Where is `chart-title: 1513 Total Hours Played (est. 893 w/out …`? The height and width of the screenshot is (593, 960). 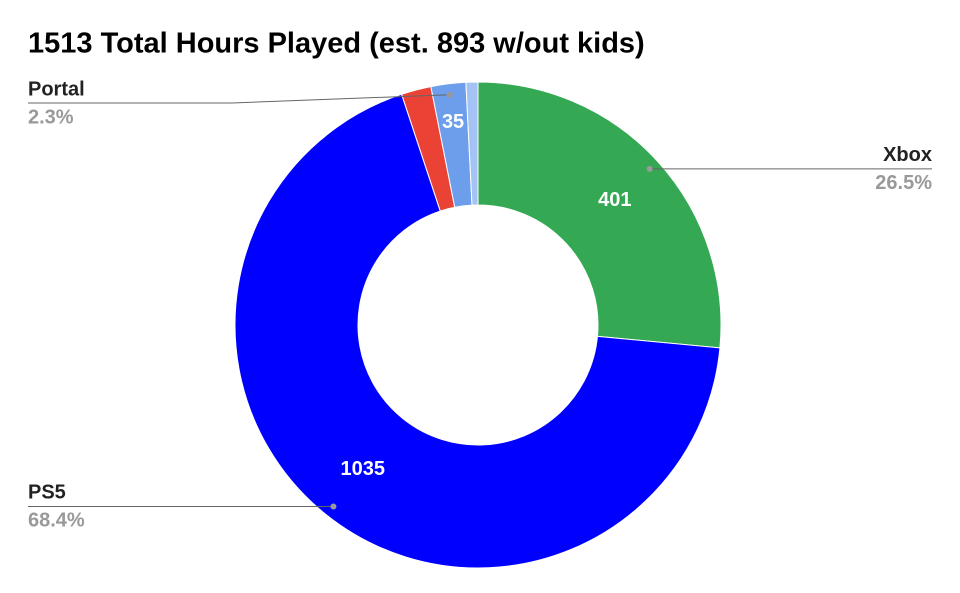
chart-title: 1513 Total Hours Played (est. 893 w/out … is located at coordinates (336, 44).